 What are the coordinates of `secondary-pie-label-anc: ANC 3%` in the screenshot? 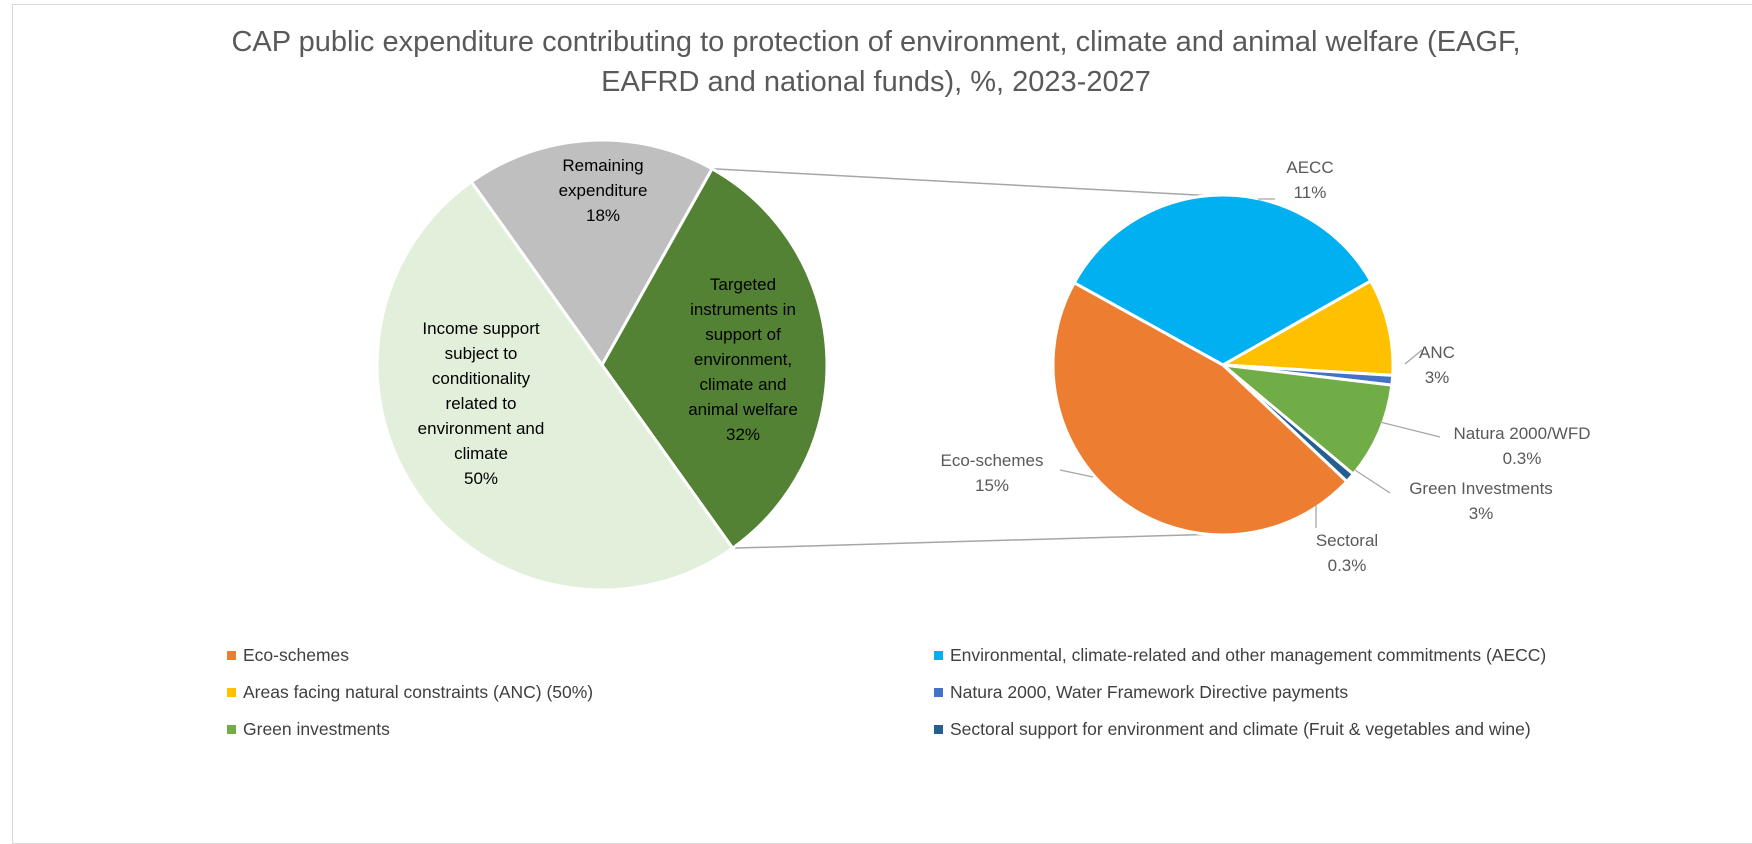 It's located at (1437, 365).